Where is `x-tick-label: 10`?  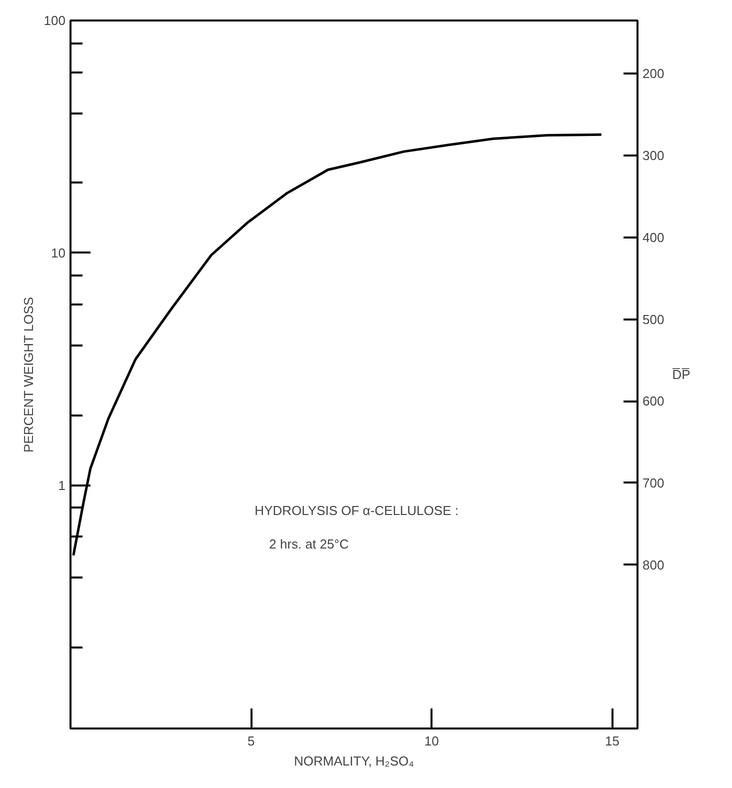 x-tick-label: 10 is located at coordinates (431, 741).